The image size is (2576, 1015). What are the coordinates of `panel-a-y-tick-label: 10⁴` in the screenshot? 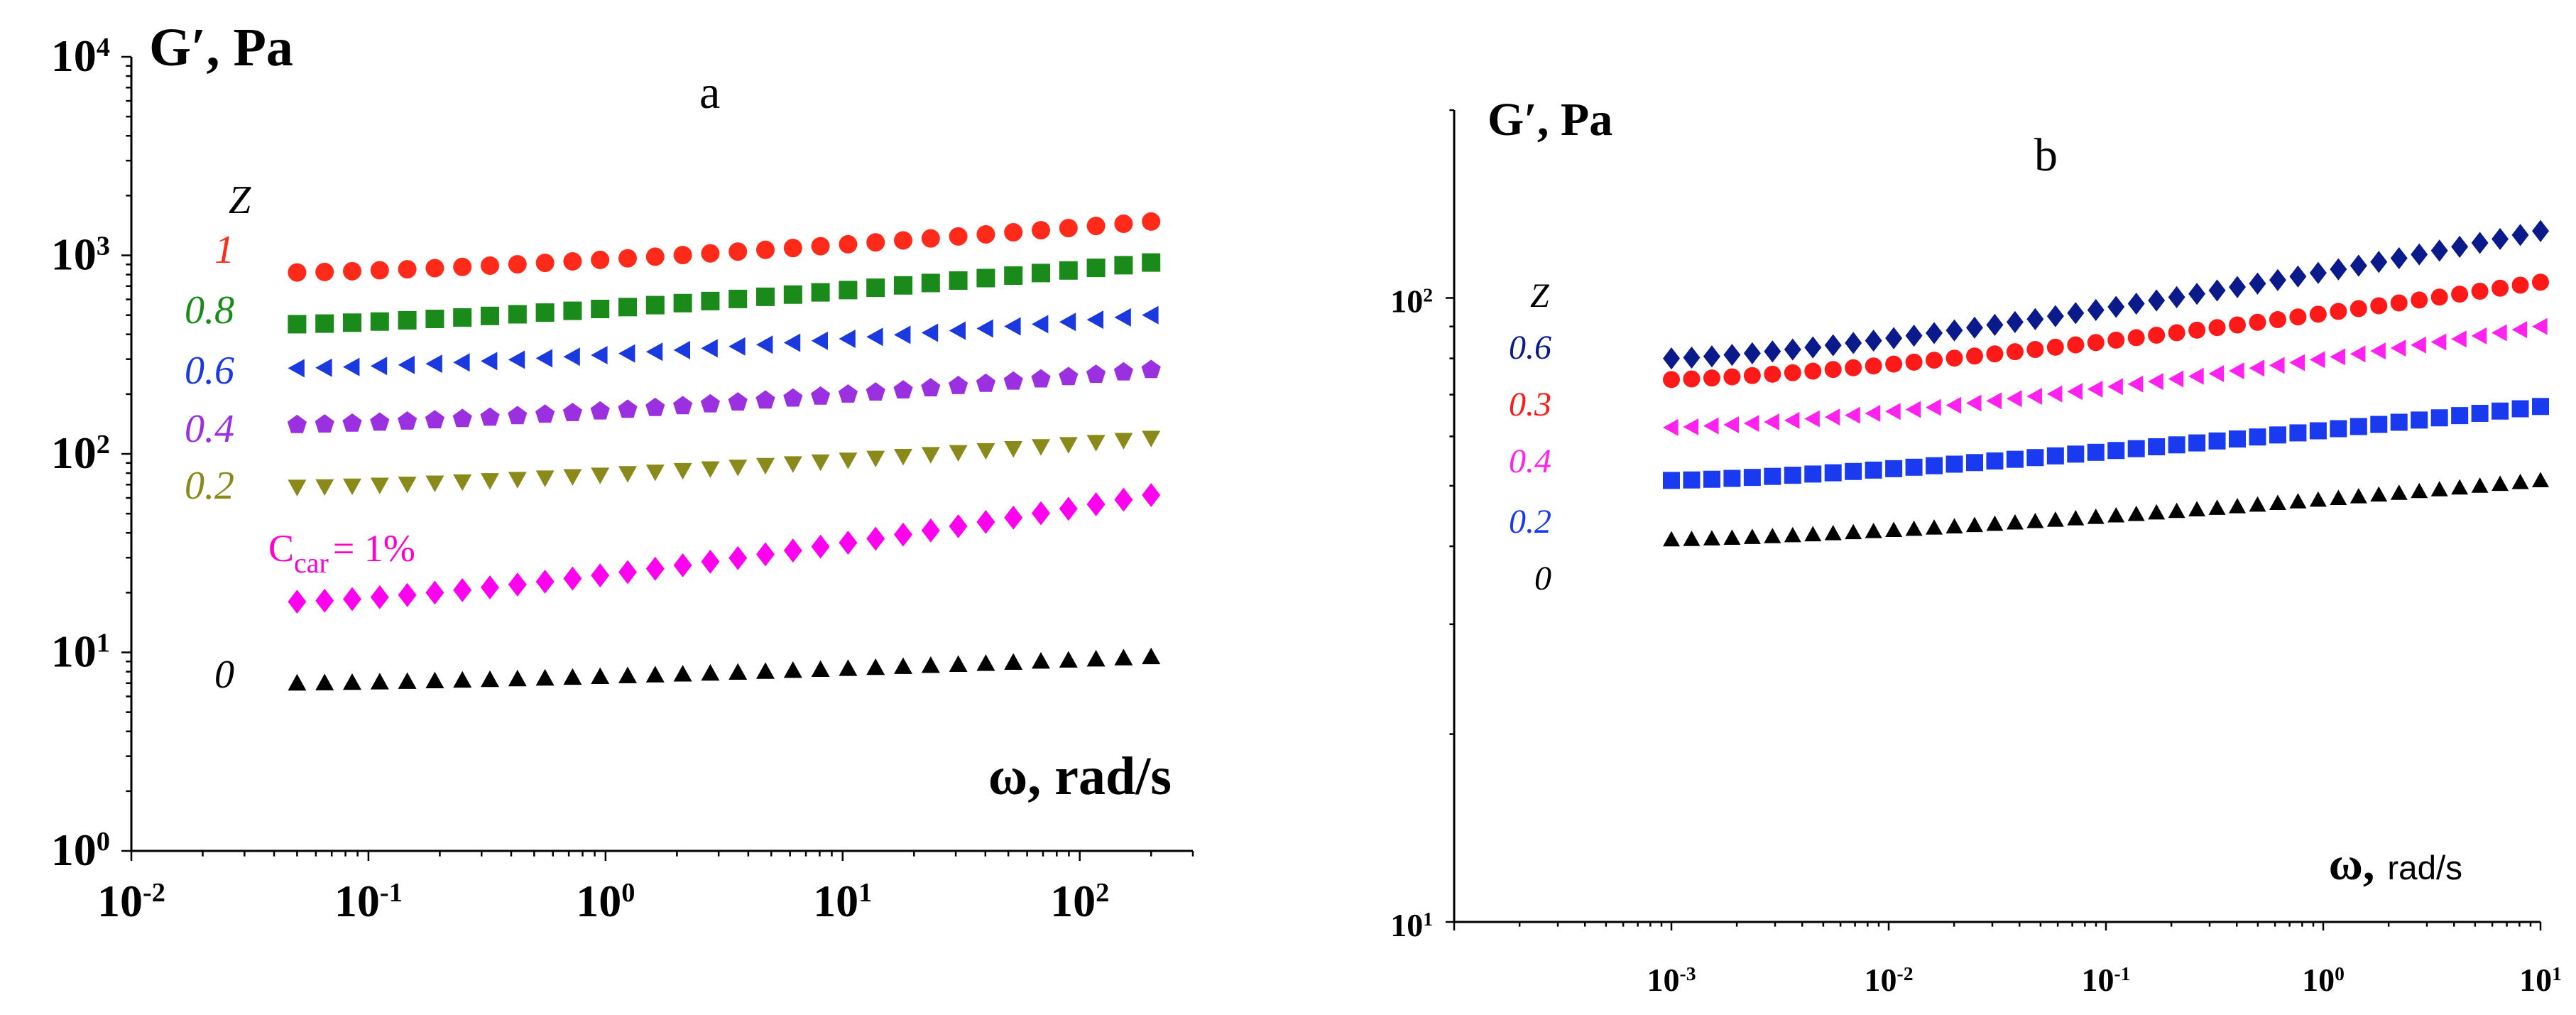 It's located at (80, 56).